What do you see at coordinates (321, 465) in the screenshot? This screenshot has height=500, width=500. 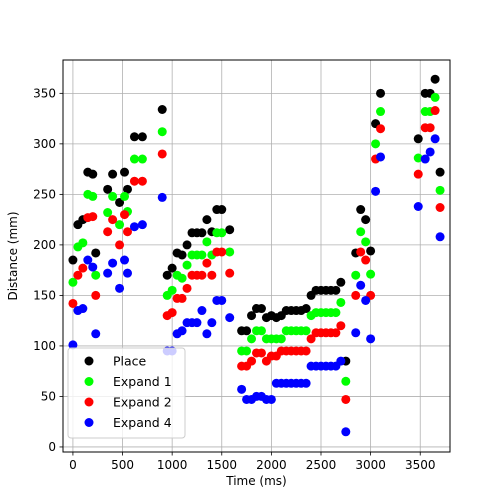 I see `x-tick-label: 2500` at bounding box center [321, 465].